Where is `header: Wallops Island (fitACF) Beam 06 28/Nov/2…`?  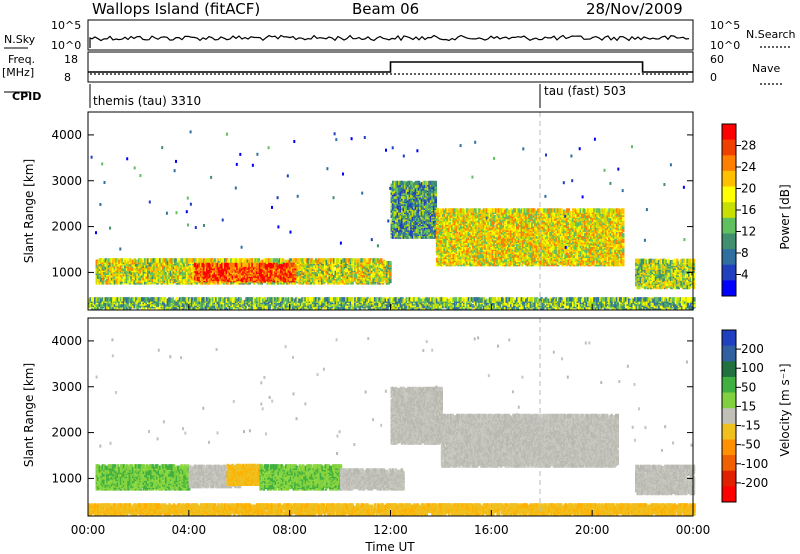 header: Wallops Island (fitACF) Beam 06 28/Nov/2… is located at coordinates (387, 9).